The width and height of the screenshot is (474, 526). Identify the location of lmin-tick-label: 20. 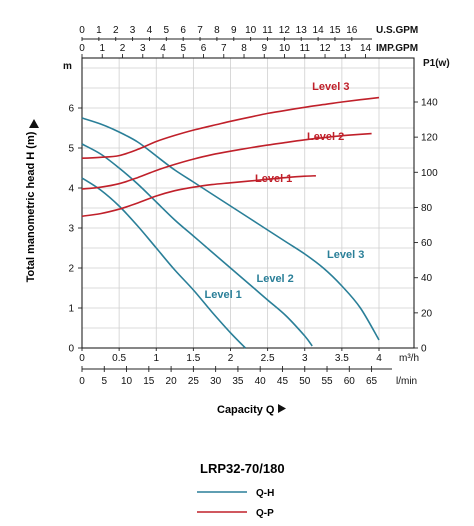
(172, 381).